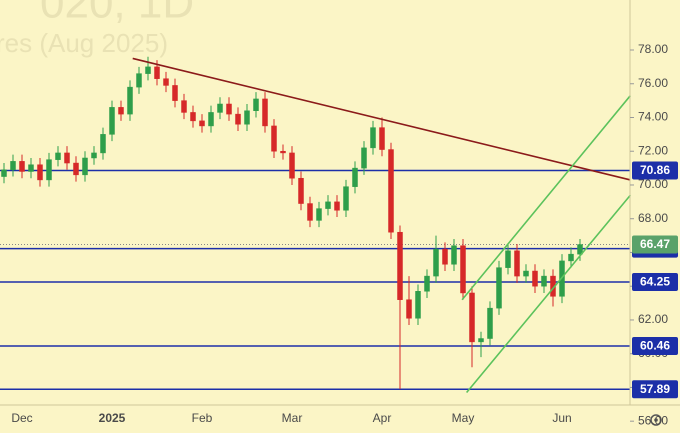 Image resolution: width=680 pixels, height=433 pixels. I want to click on level-label: 64.25, so click(655, 282).